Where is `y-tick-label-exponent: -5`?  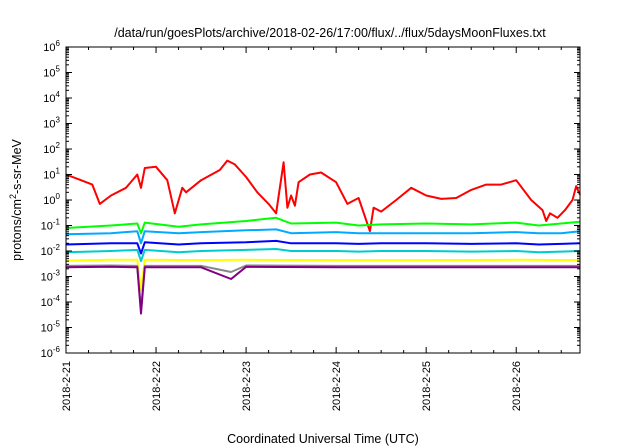
y-tick-label-exponent: -5 is located at coordinates (57, 324).